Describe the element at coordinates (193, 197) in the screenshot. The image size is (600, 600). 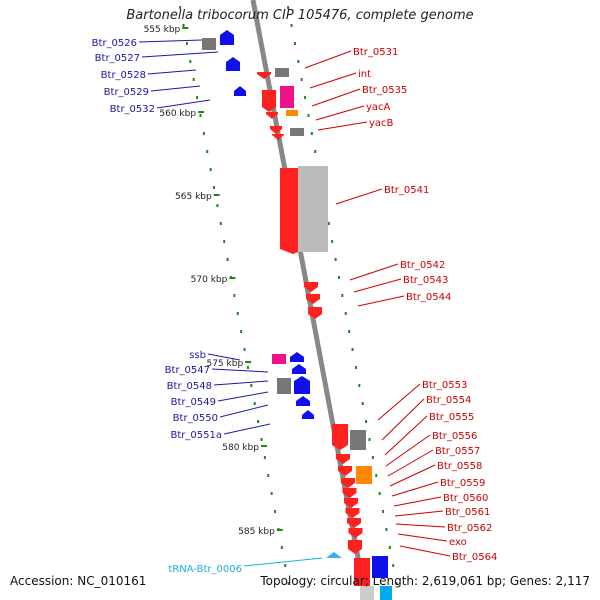
I see `scale-label: 565 kbp` at that location.